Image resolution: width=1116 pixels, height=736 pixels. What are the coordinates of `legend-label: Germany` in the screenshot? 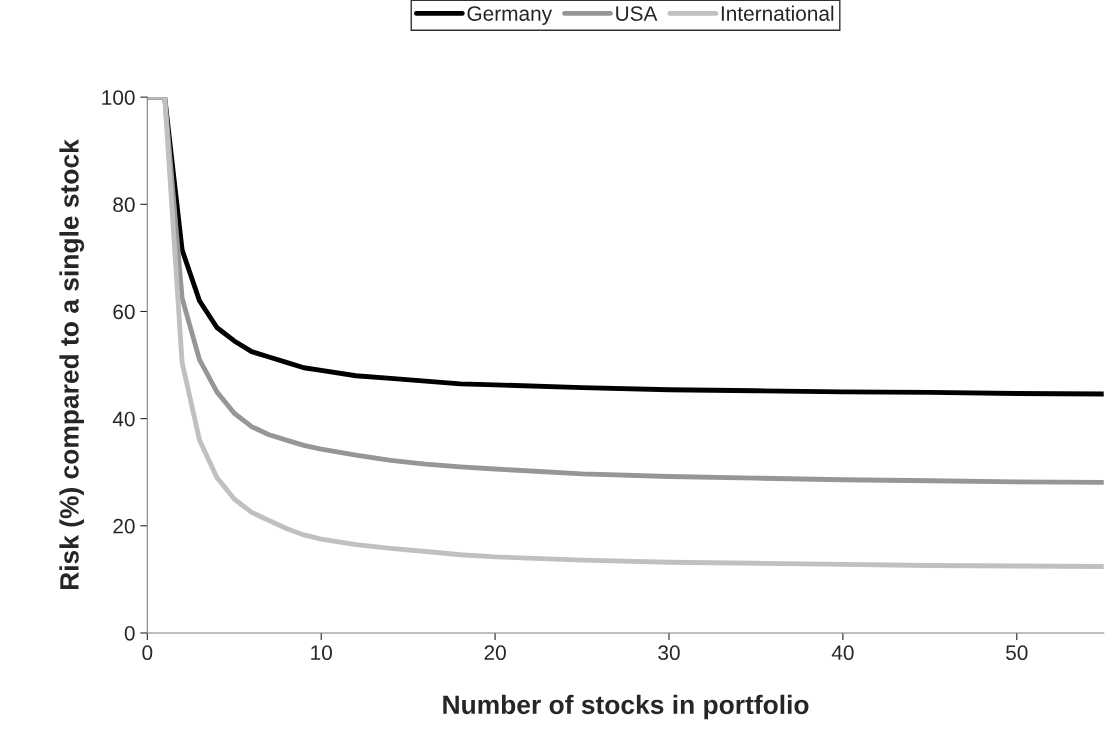 It's located at (510, 16).